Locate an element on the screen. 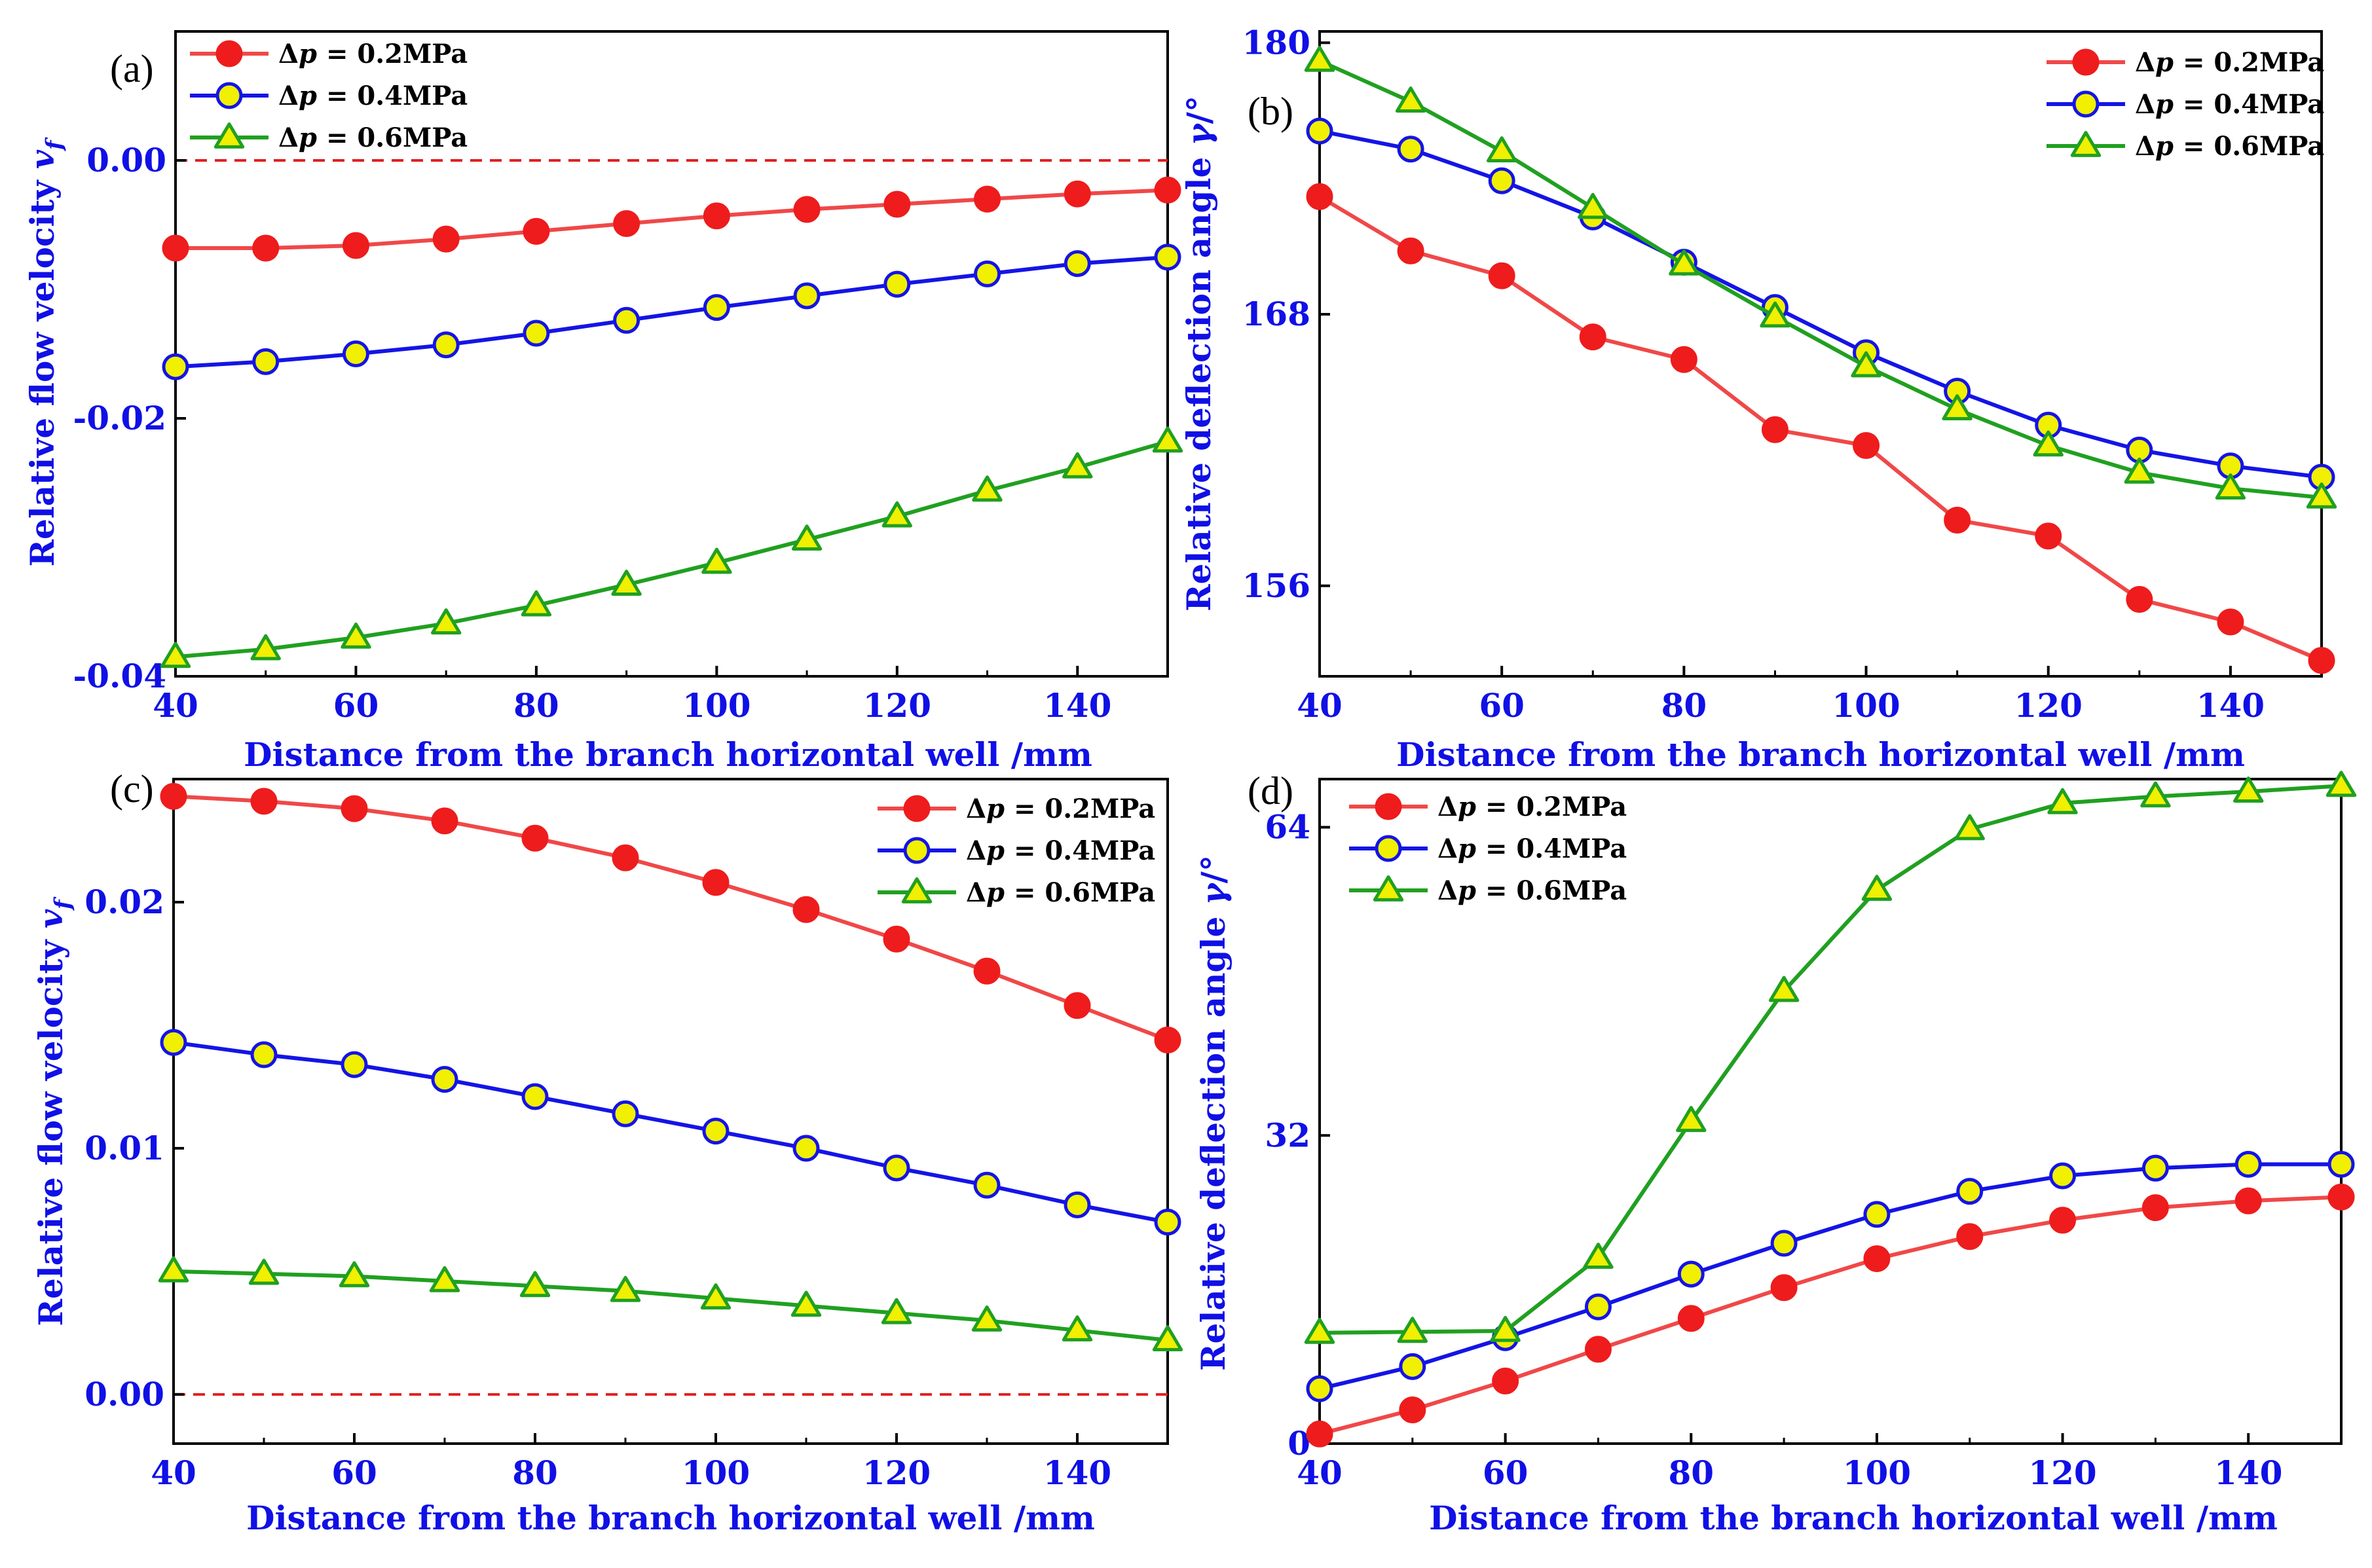  panel-label: (a) is located at coordinates (132, 68).